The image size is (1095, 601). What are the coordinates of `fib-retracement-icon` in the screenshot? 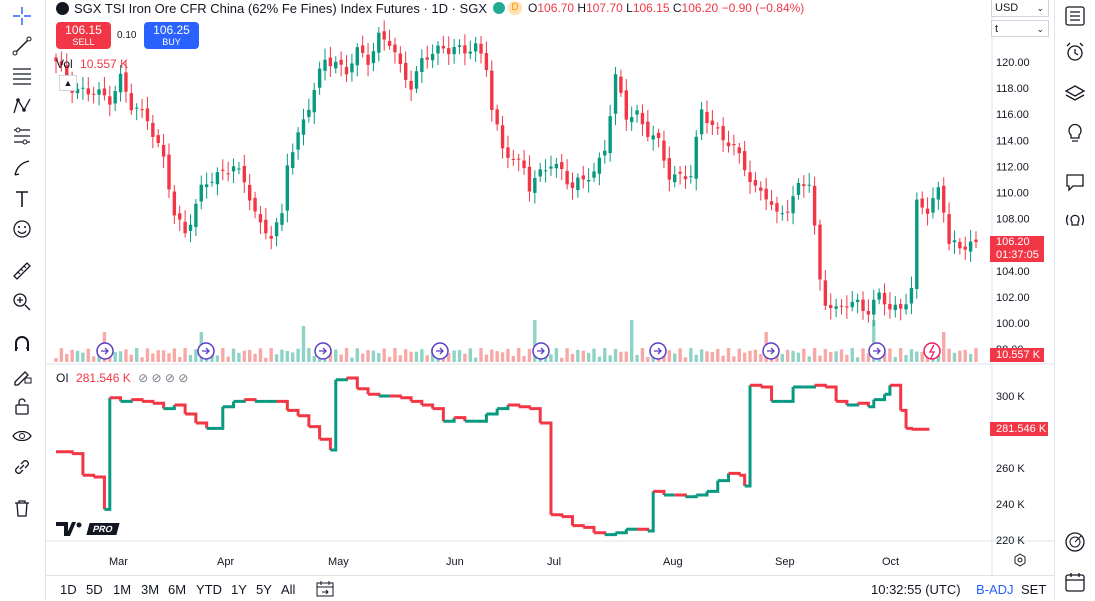 It's located at (22, 76).